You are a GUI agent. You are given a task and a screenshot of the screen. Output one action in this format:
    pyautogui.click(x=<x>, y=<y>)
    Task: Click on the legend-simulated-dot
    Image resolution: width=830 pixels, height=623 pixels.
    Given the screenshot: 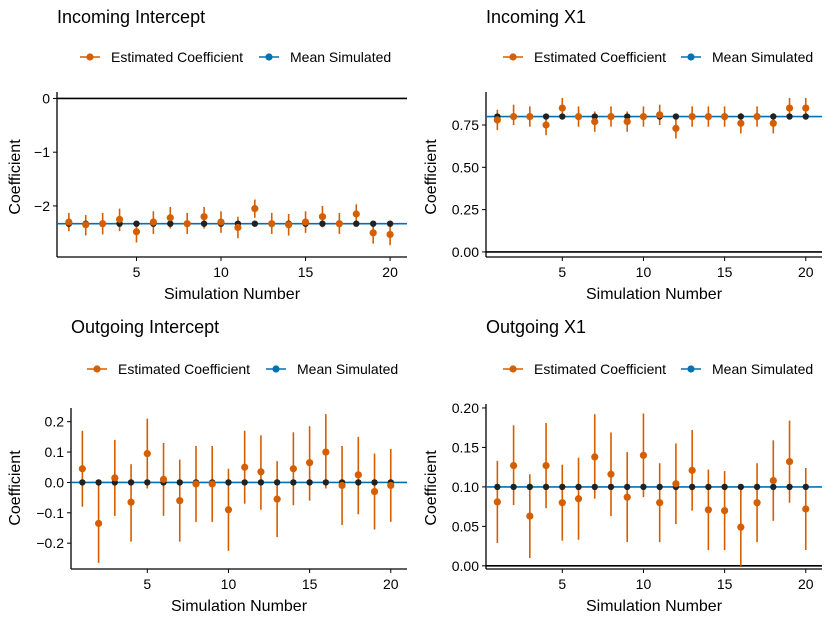 What is the action you would take?
    pyautogui.click(x=691, y=369)
    